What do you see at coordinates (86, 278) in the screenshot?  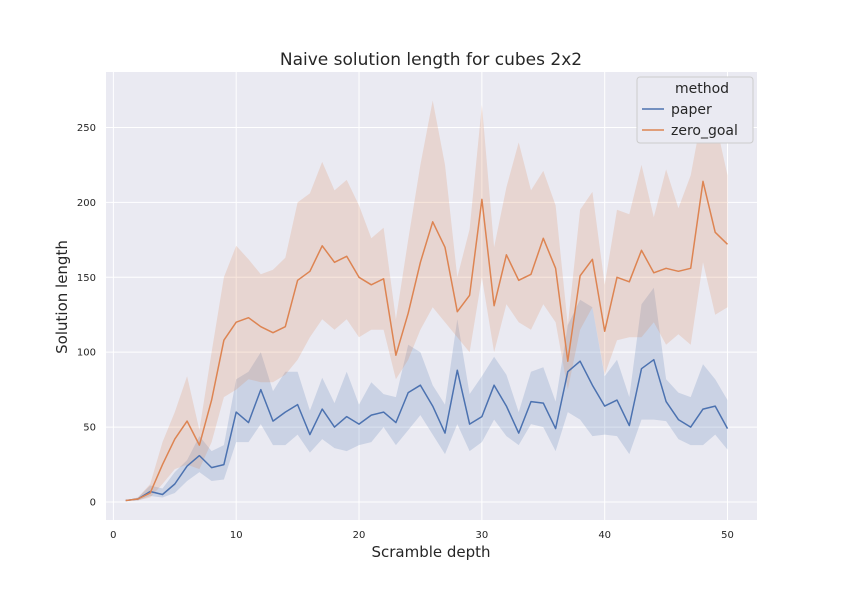 I see `y-tick-label: 150` at bounding box center [86, 278].